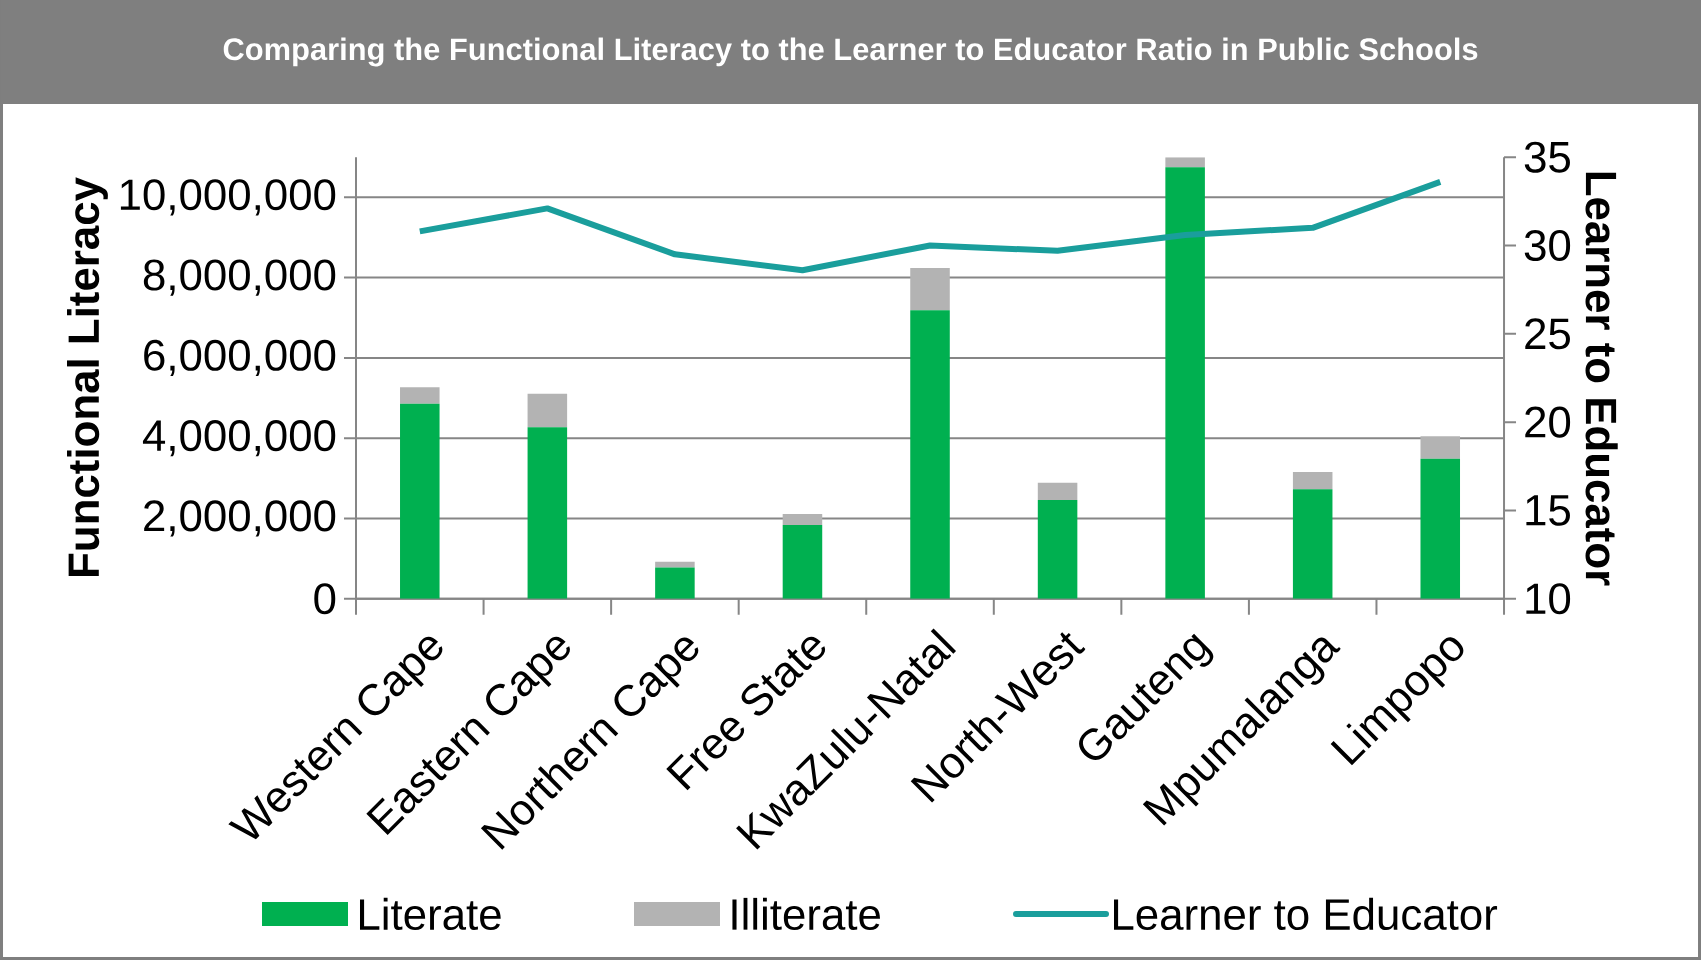  Describe the element at coordinates (239, 277) in the screenshot. I see `y-tick-label: 8,000,000` at that location.